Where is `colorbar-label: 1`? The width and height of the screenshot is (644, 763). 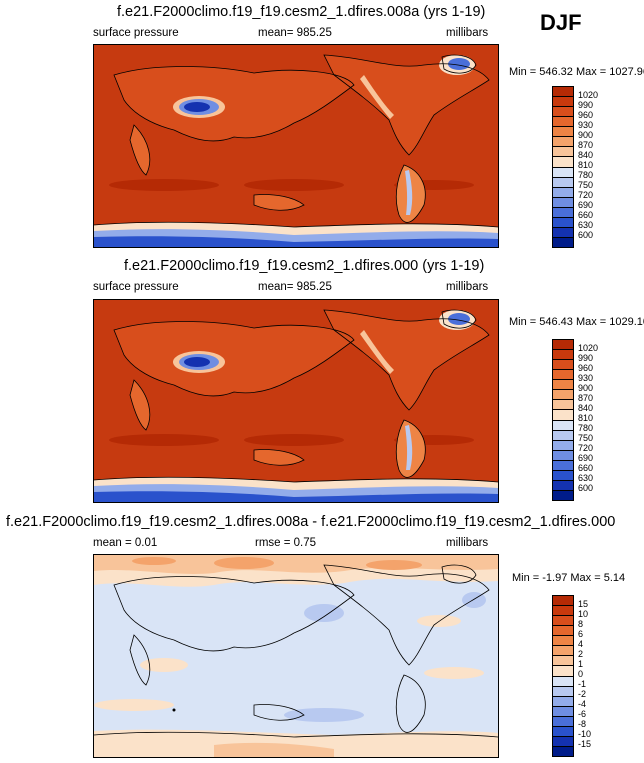
colorbar-label: 1 is located at coordinates (581, 664).